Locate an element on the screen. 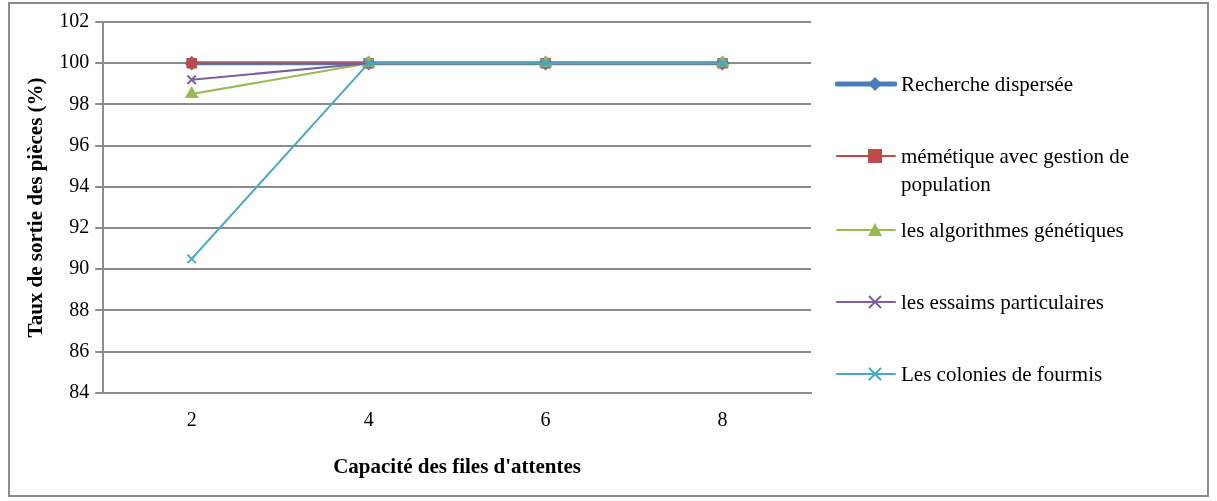 The image size is (1217, 501). y-tick-label: 90 is located at coordinates (79, 267).